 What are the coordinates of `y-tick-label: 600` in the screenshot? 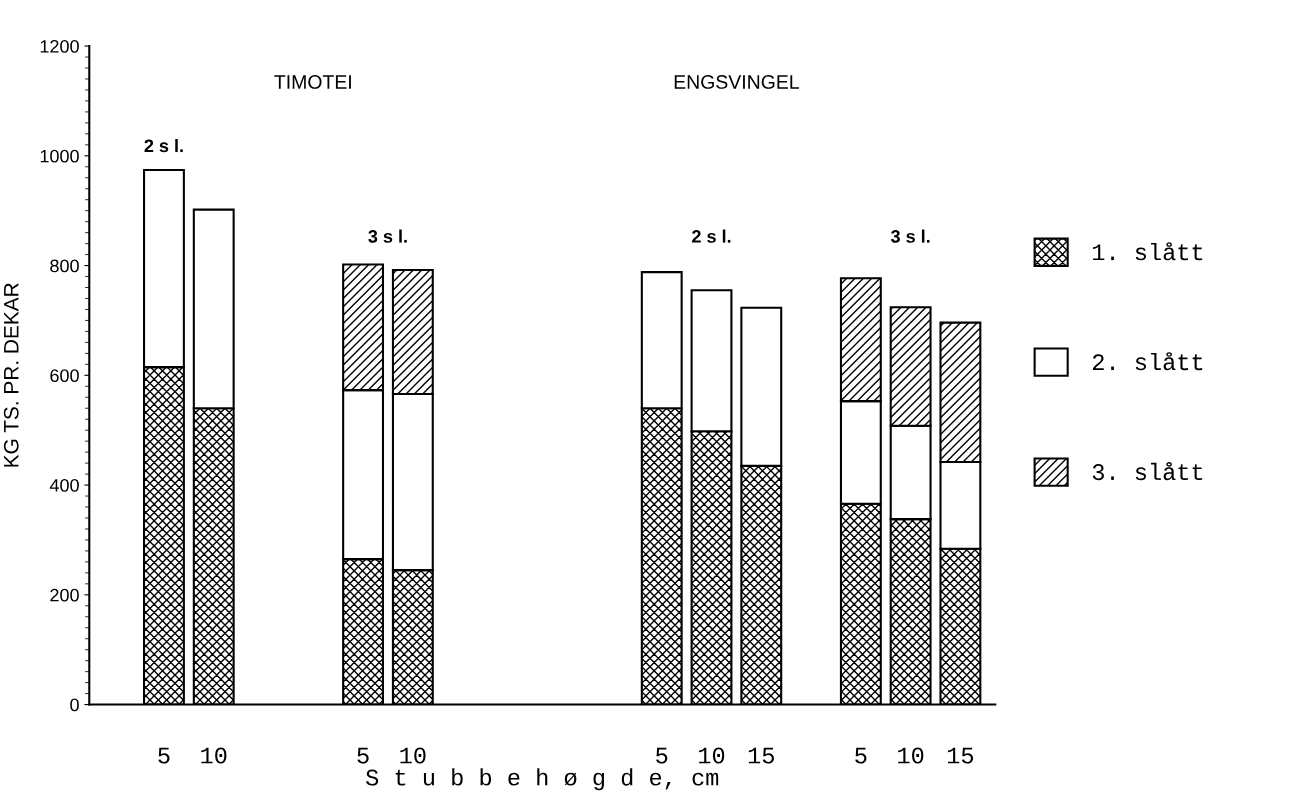 It's located at (64, 376).